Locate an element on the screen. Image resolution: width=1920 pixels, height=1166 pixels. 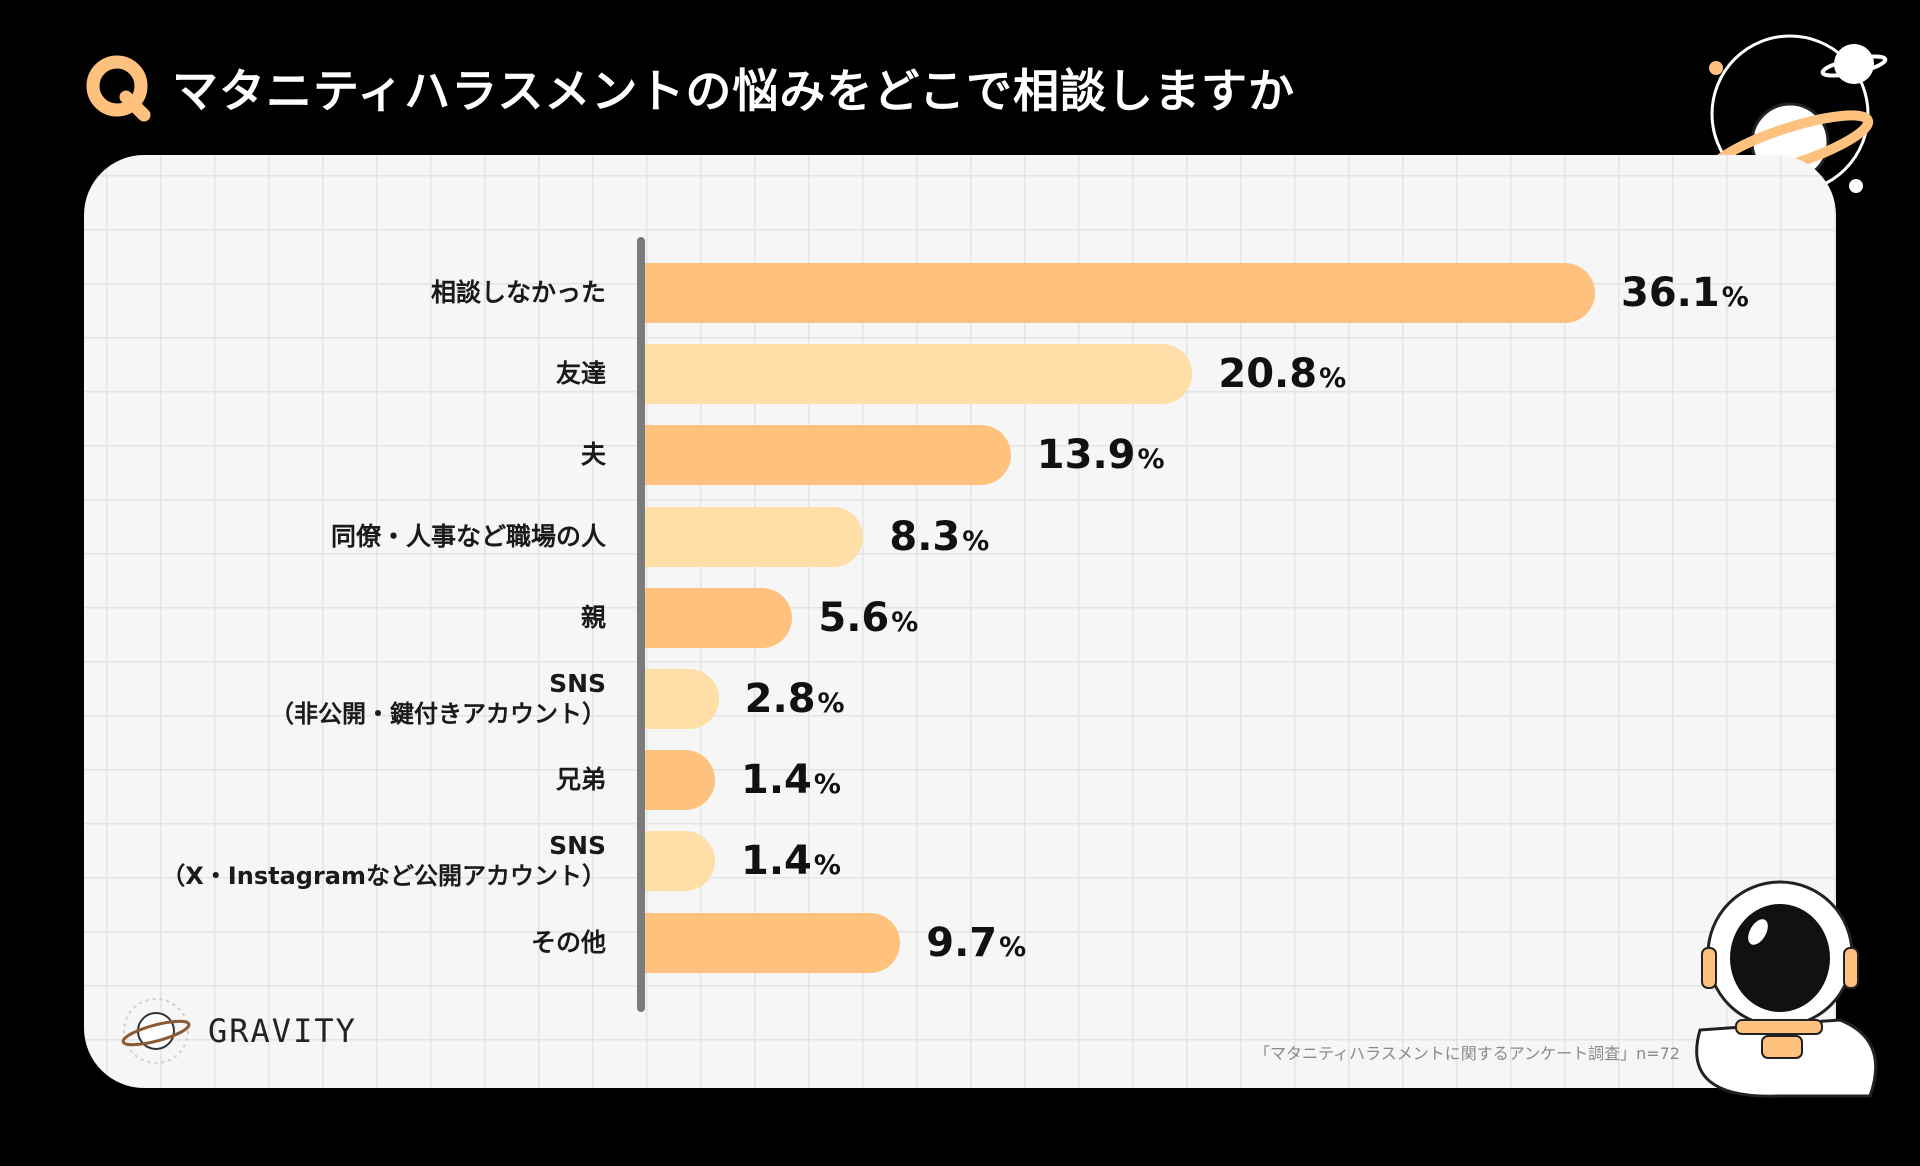
astronaut-icon is located at coordinates (1786, 989).